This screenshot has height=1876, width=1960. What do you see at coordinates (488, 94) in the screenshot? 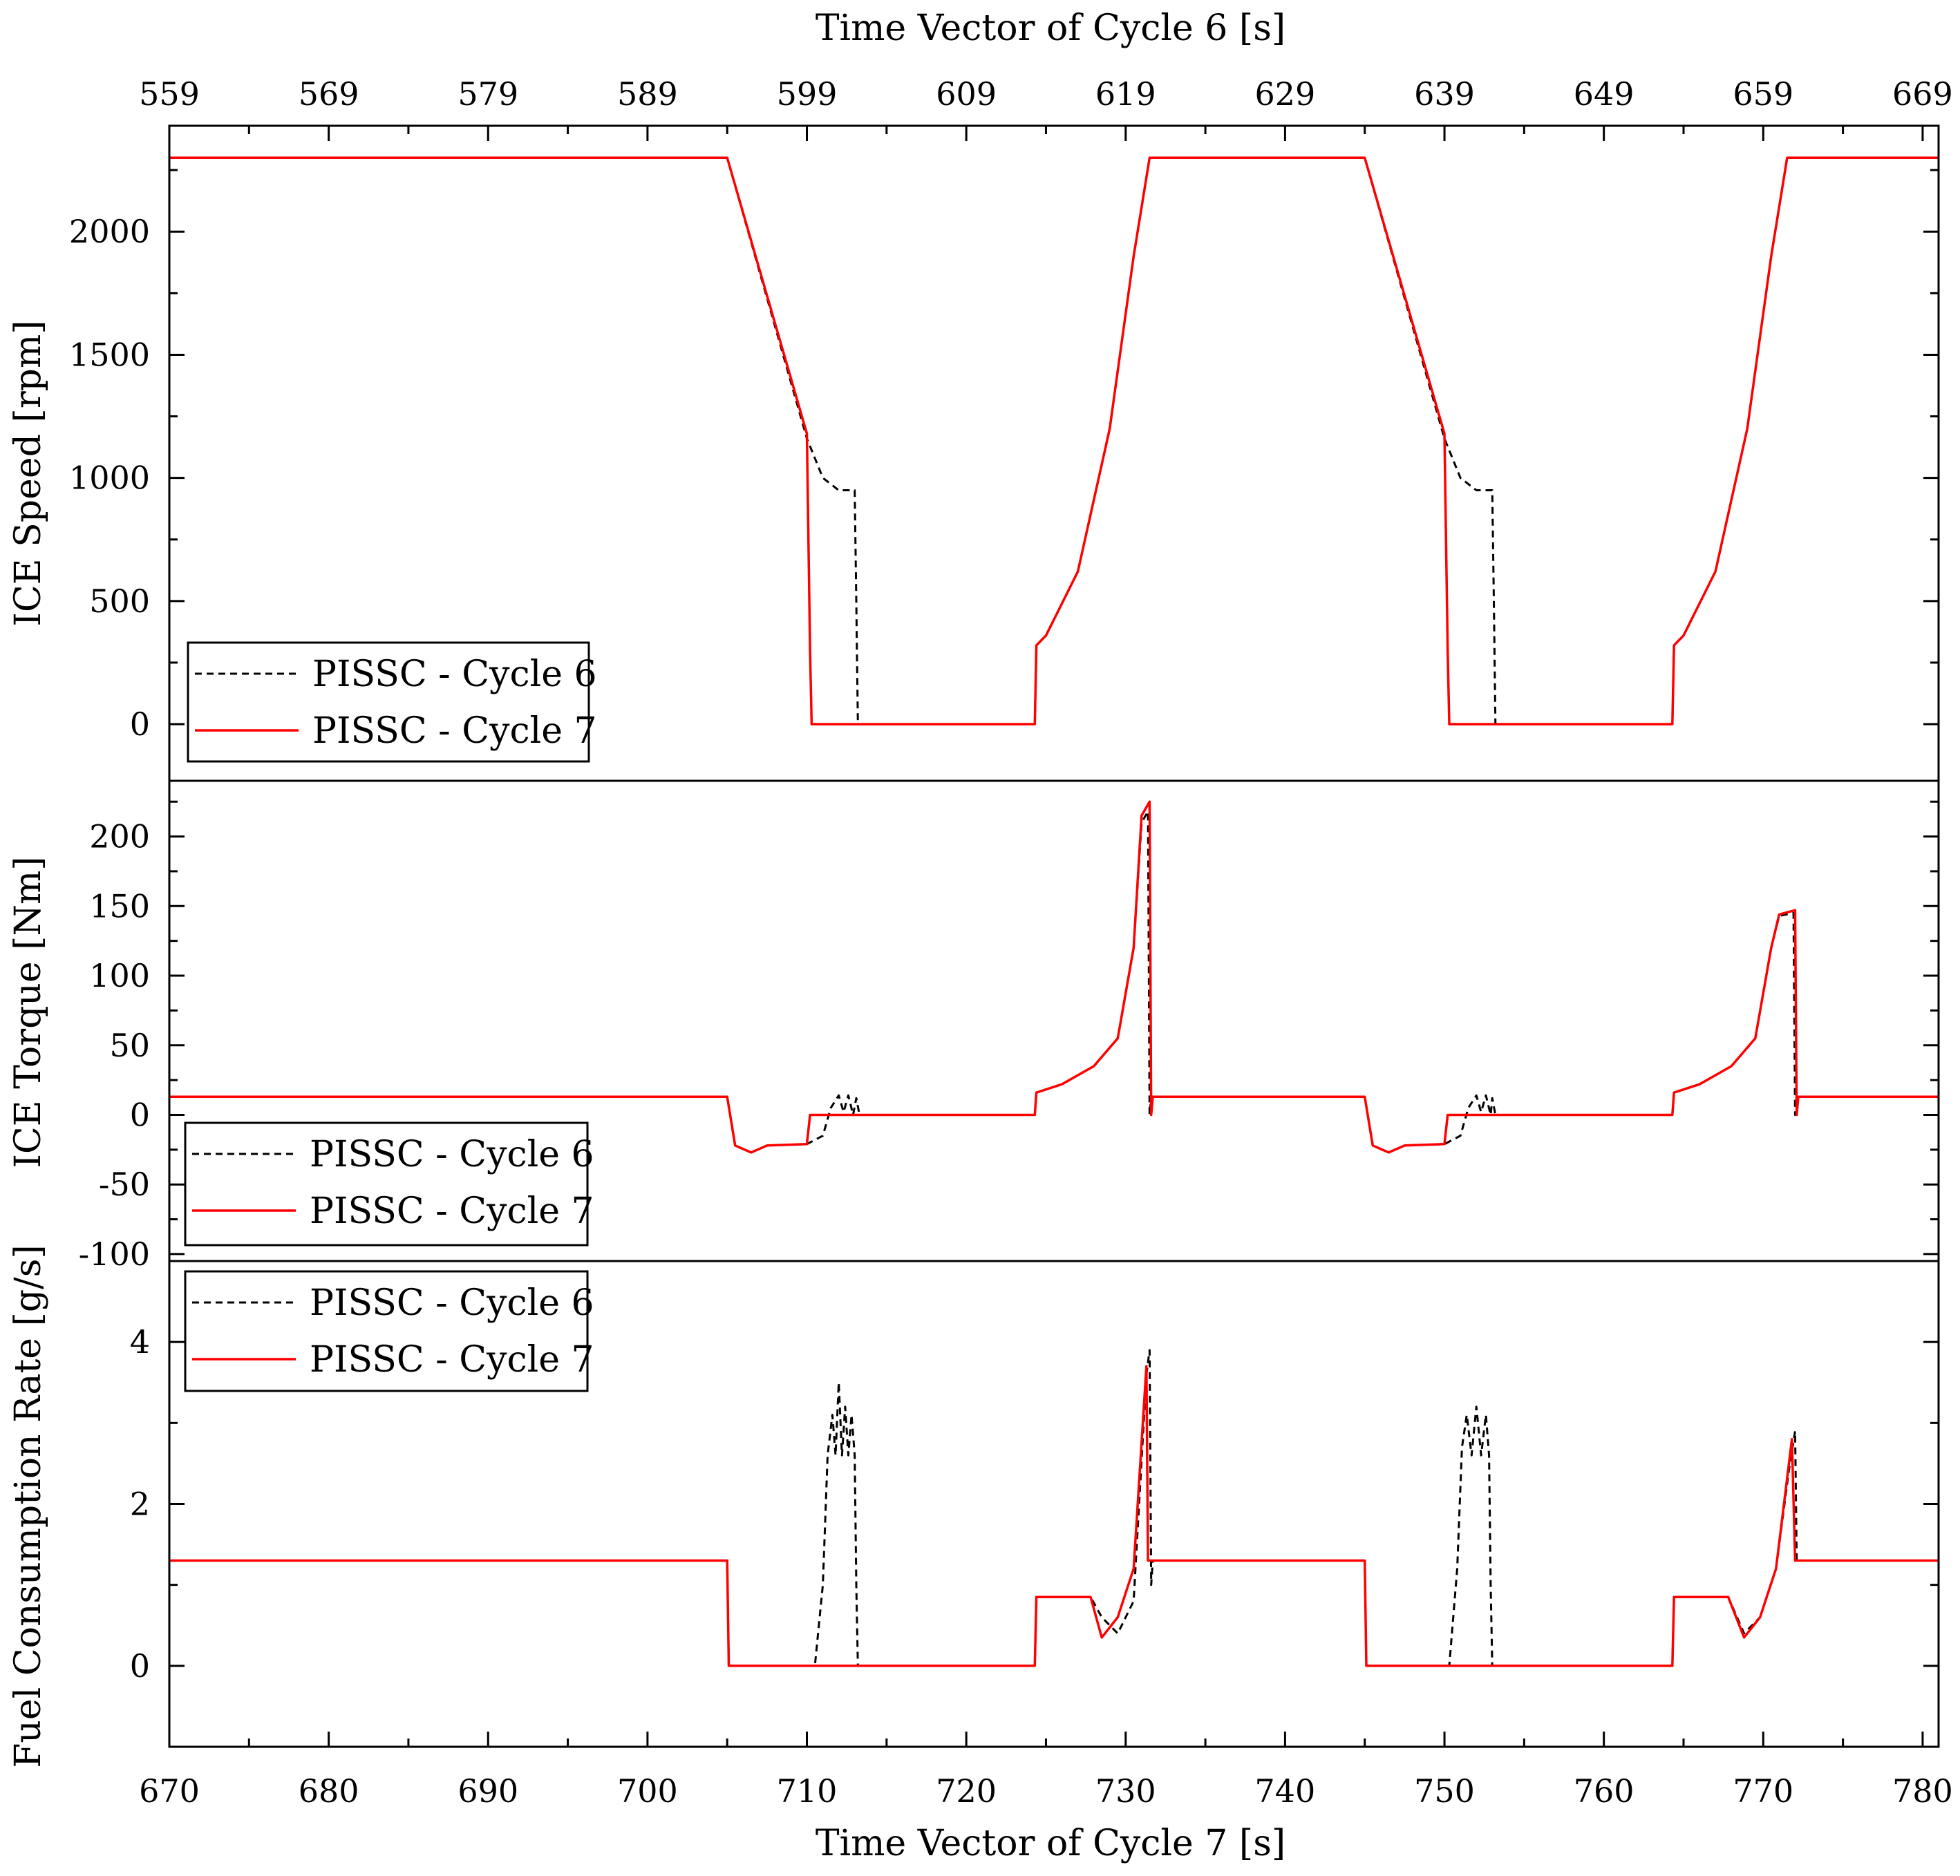
I see `top-xtick-label: 579` at bounding box center [488, 94].